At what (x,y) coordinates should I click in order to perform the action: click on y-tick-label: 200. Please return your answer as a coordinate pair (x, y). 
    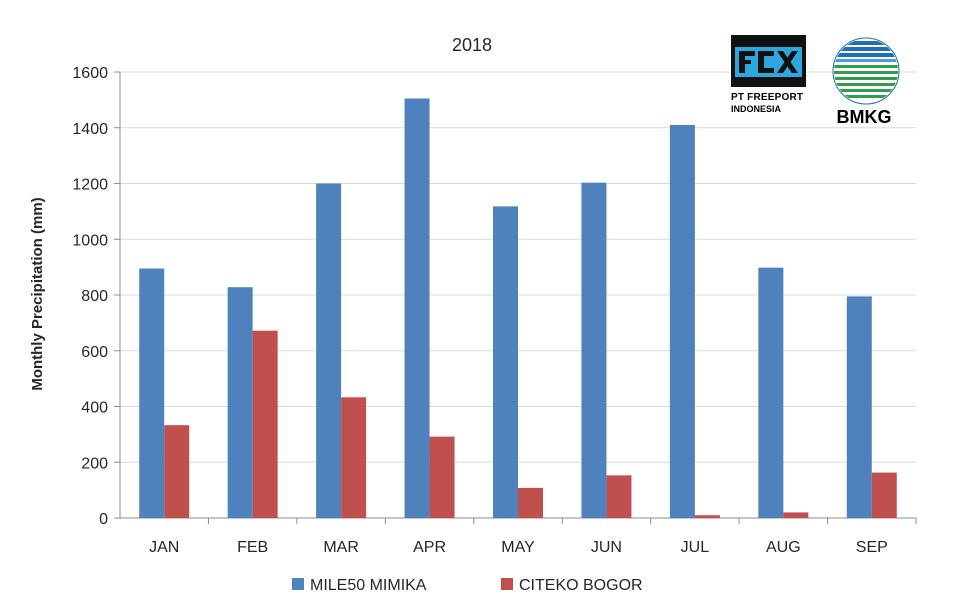
    Looking at the image, I should click on (94, 463).